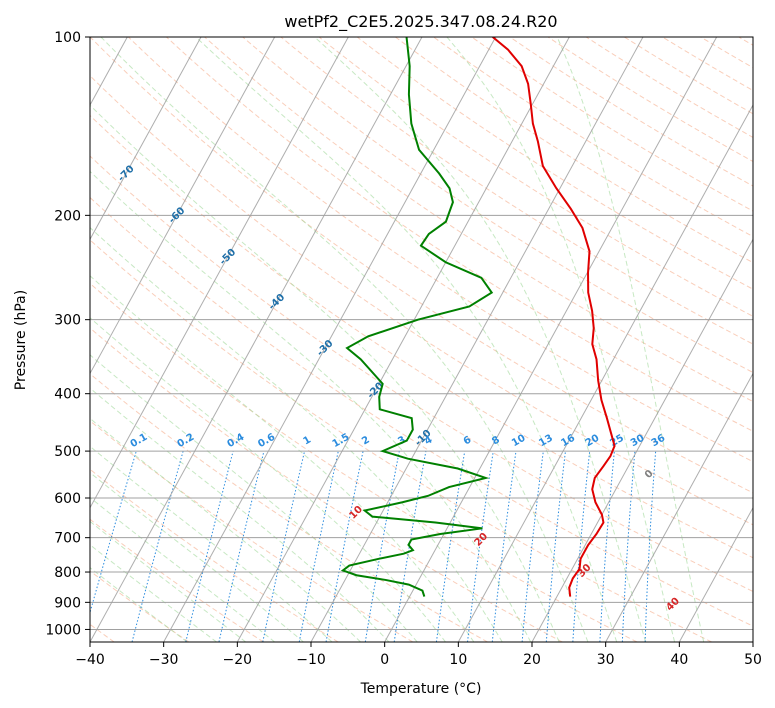 The width and height of the screenshot is (775, 708). What do you see at coordinates (67, 216) in the screenshot?
I see `y-tick-label: 200` at bounding box center [67, 216].